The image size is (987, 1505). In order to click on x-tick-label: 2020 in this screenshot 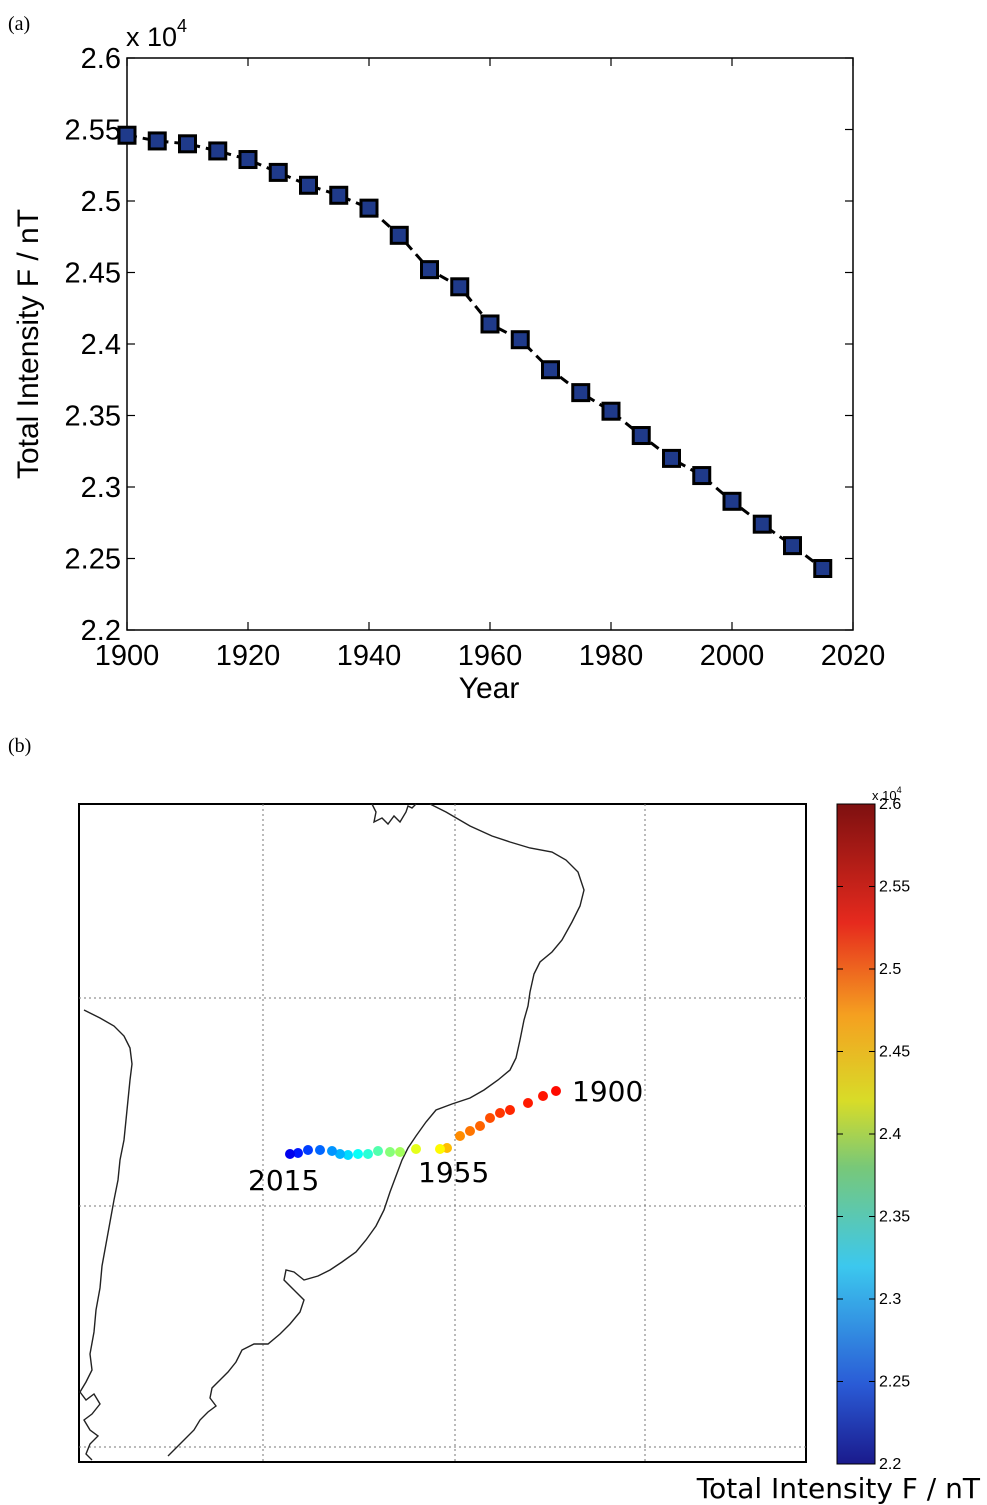, I will do `click(853, 656)`.